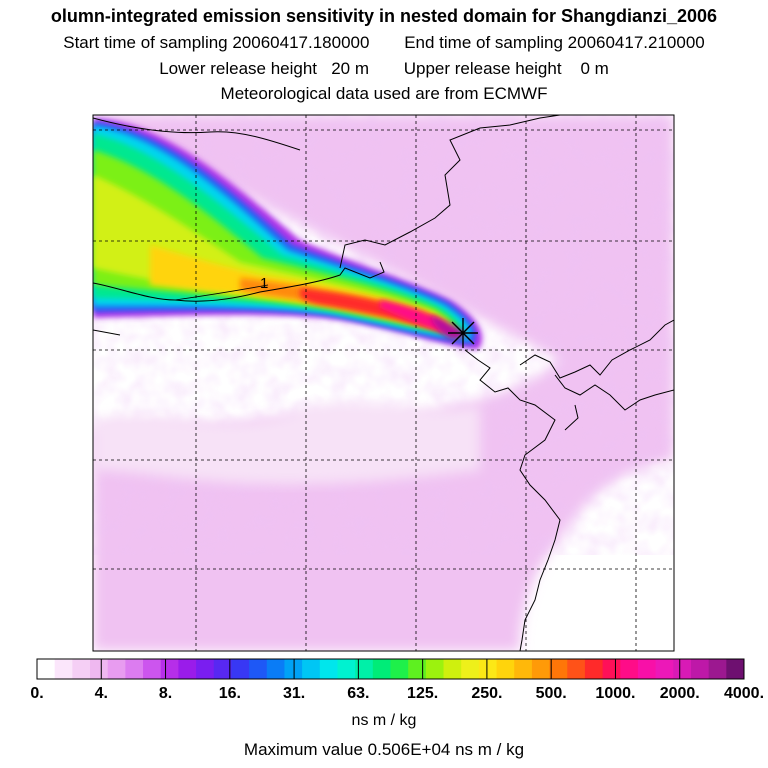 The height and width of the screenshot is (768, 768). What do you see at coordinates (221, 292) in the screenshot?
I see `contour-line` at bounding box center [221, 292].